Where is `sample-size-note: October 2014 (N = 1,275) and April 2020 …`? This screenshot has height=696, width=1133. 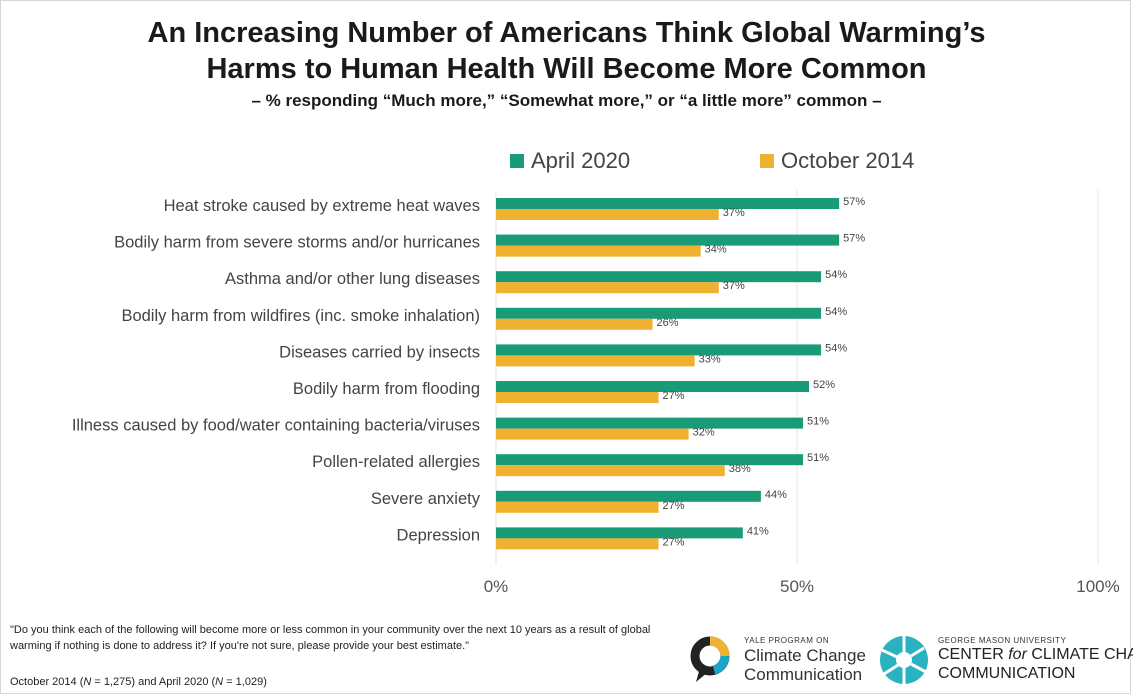 sample-size-note: October 2014 (N = 1,275) and April 2020 … is located at coordinates (138, 682).